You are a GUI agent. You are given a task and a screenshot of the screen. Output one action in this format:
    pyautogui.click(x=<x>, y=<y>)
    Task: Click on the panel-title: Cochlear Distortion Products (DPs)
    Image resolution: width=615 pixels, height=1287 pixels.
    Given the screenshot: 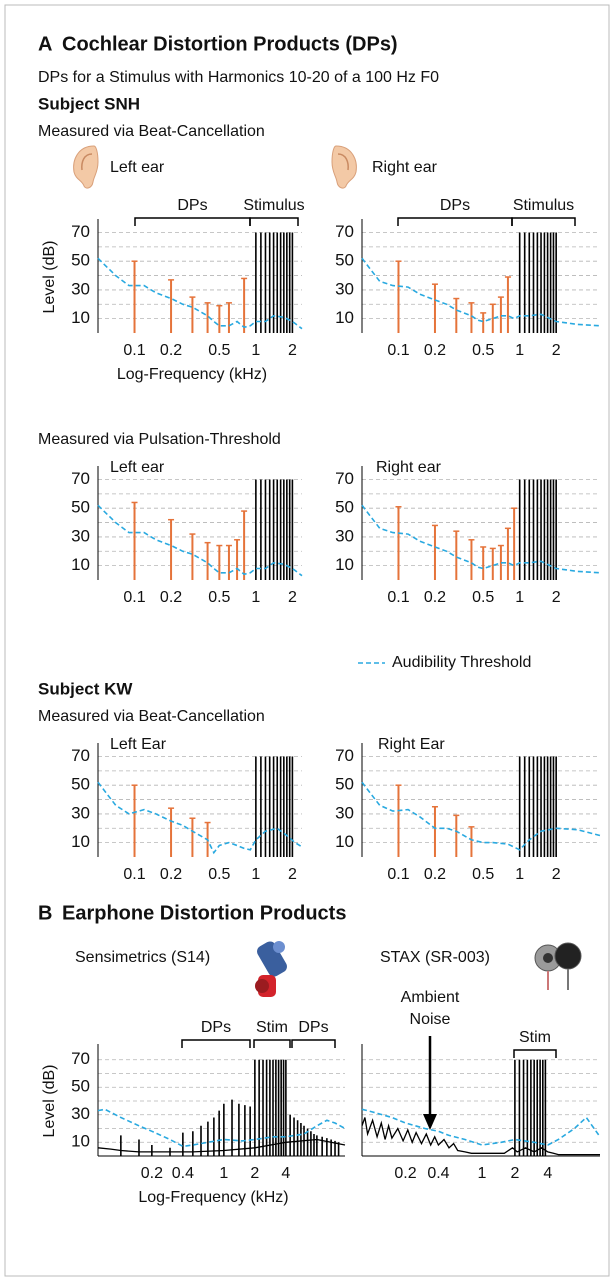 What is the action you would take?
    pyautogui.click(x=230, y=44)
    